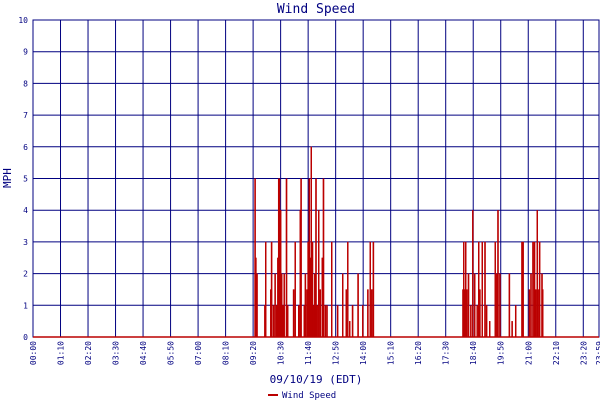  What do you see at coordinates (25, 83) in the screenshot?
I see `y-tick-label: 8` at bounding box center [25, 83].